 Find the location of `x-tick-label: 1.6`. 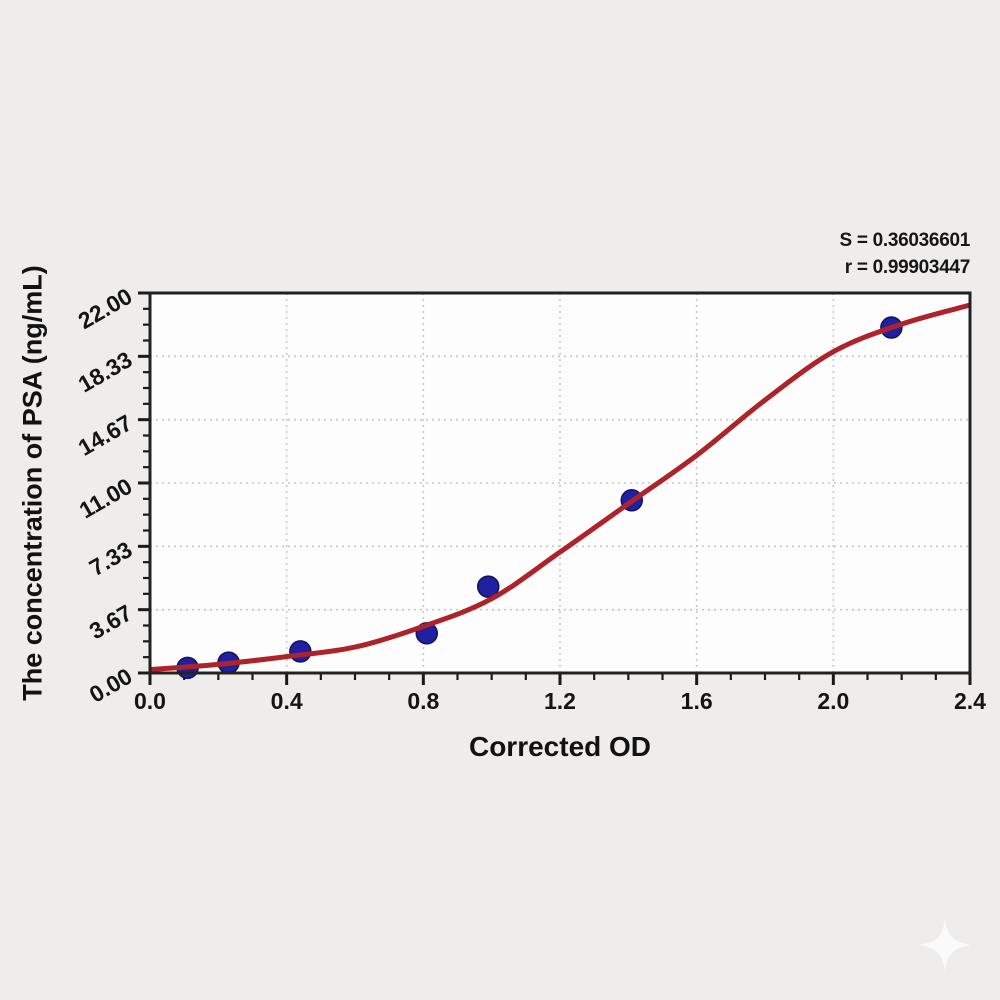

x-tick-label: 1.6 is located at coordinates (697, 701).